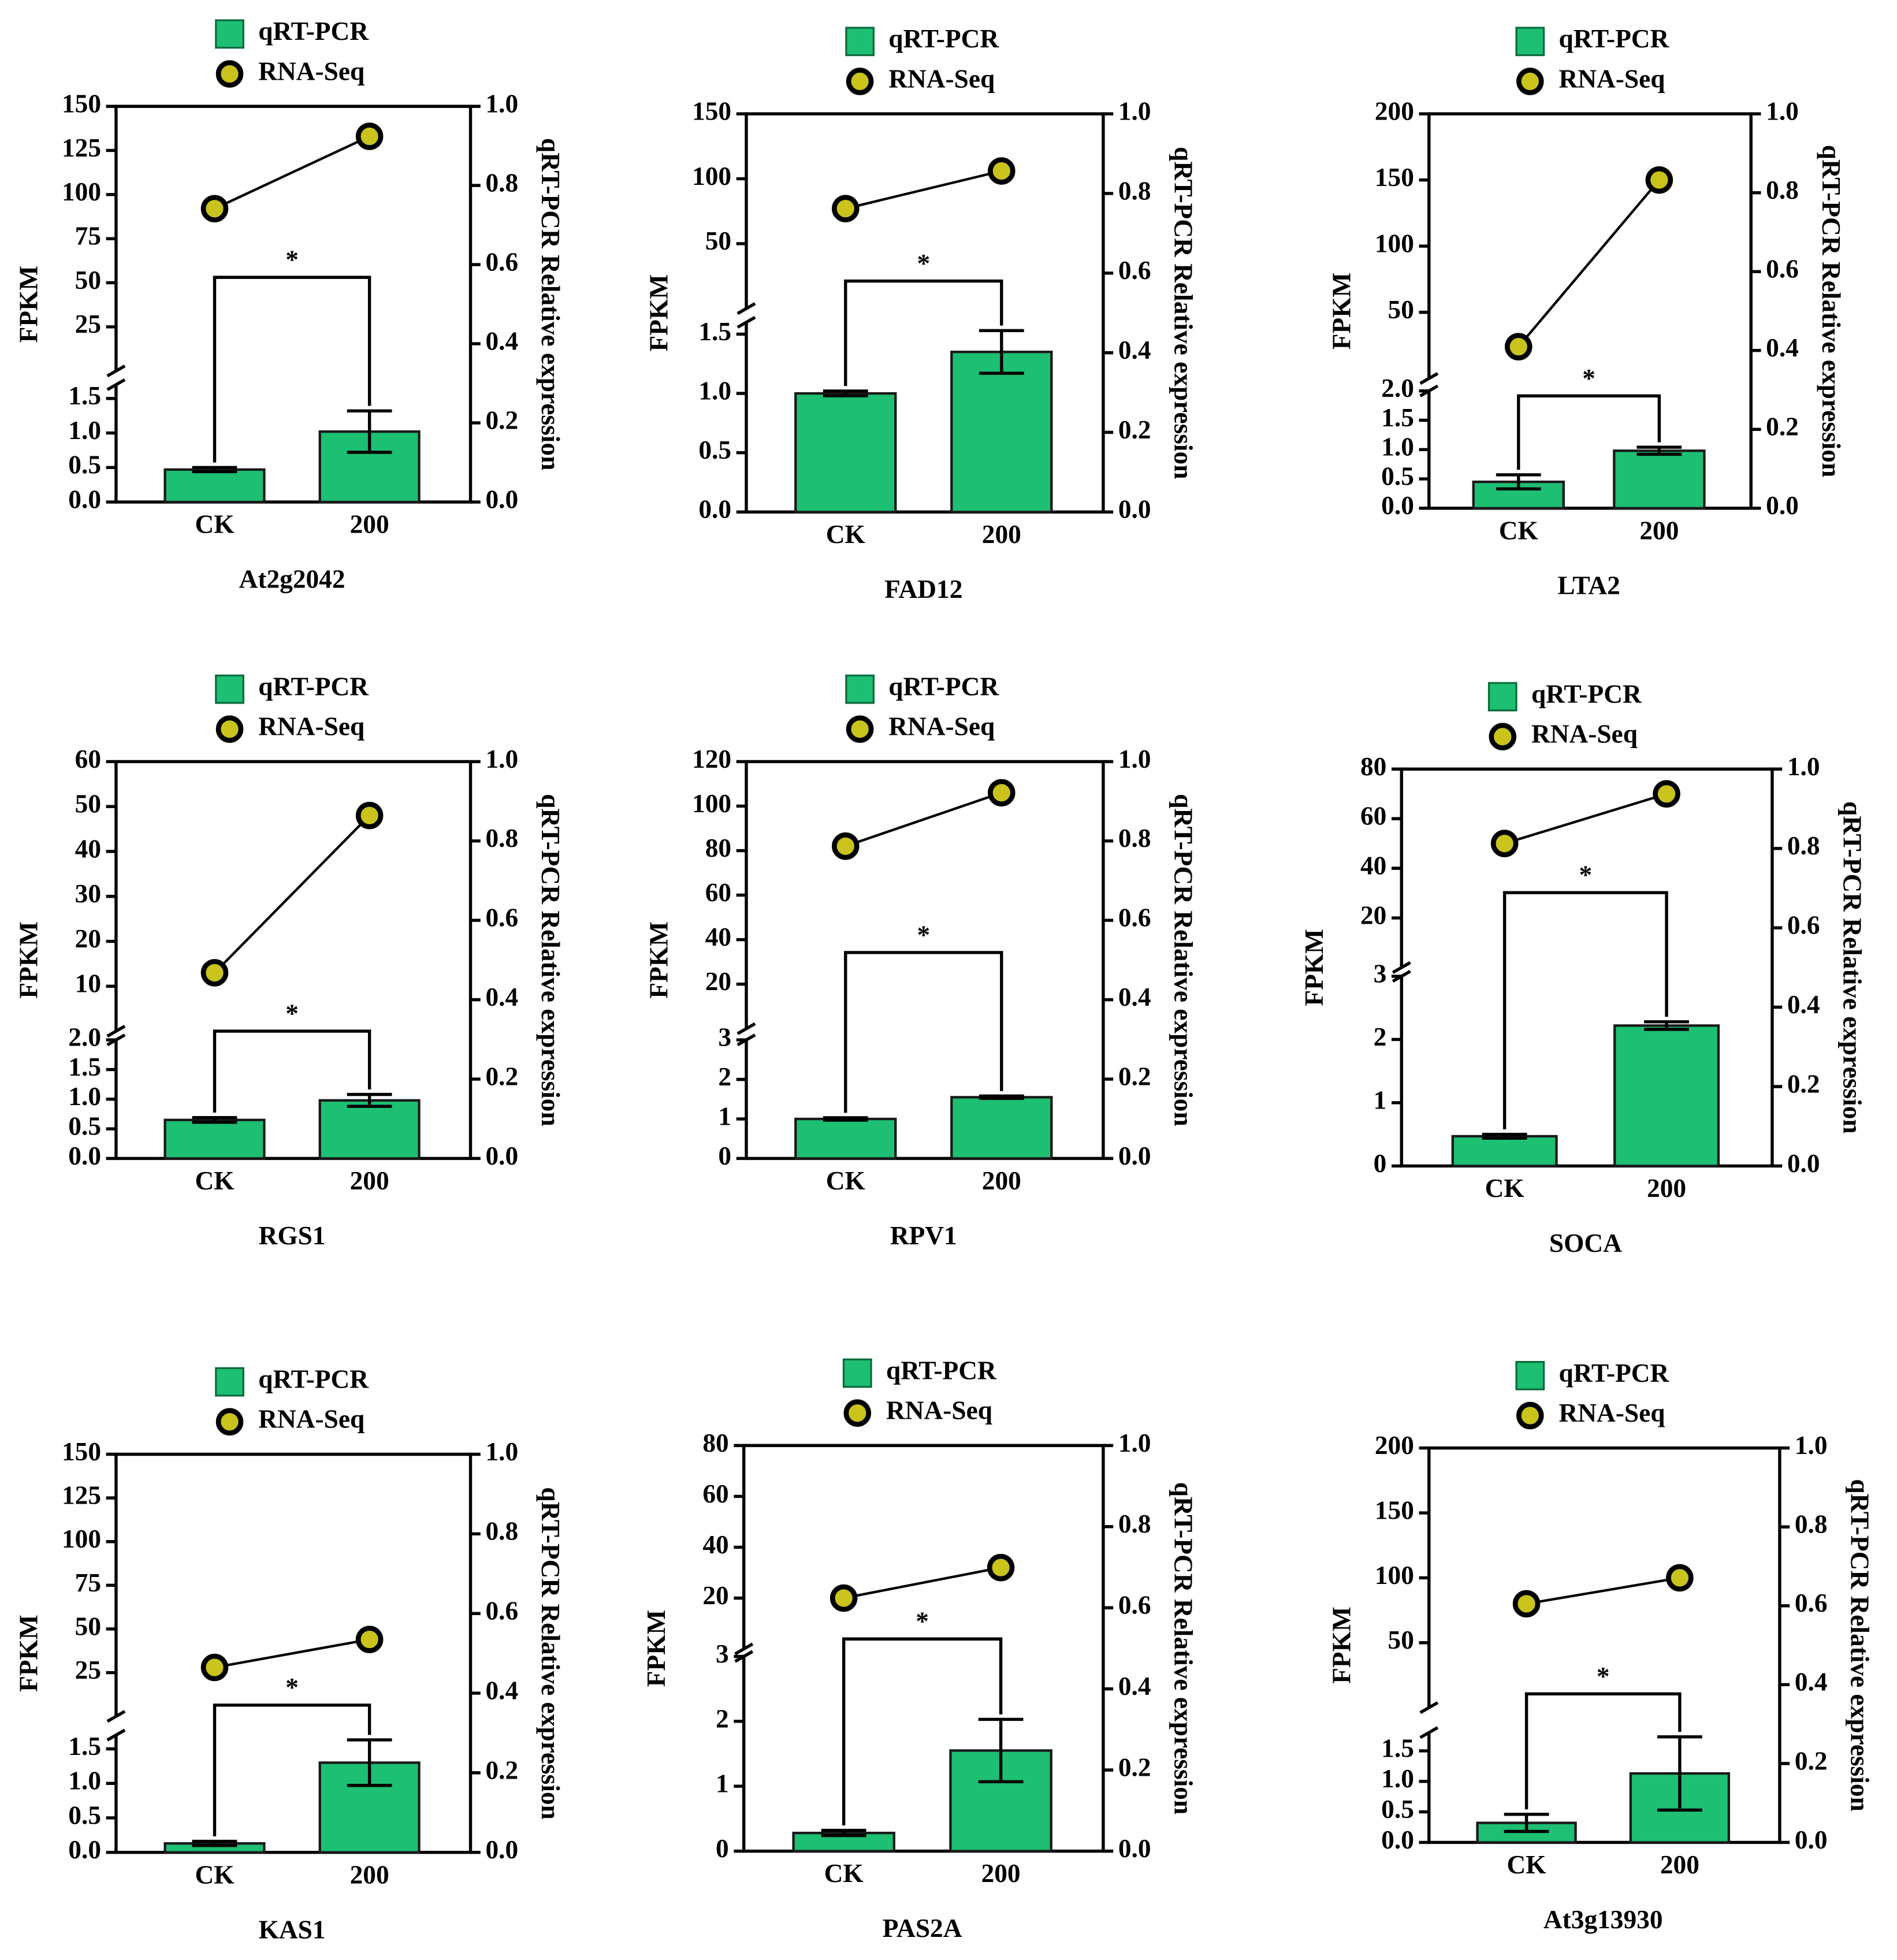  I want to click on significance-bracket, so click(292, 369).